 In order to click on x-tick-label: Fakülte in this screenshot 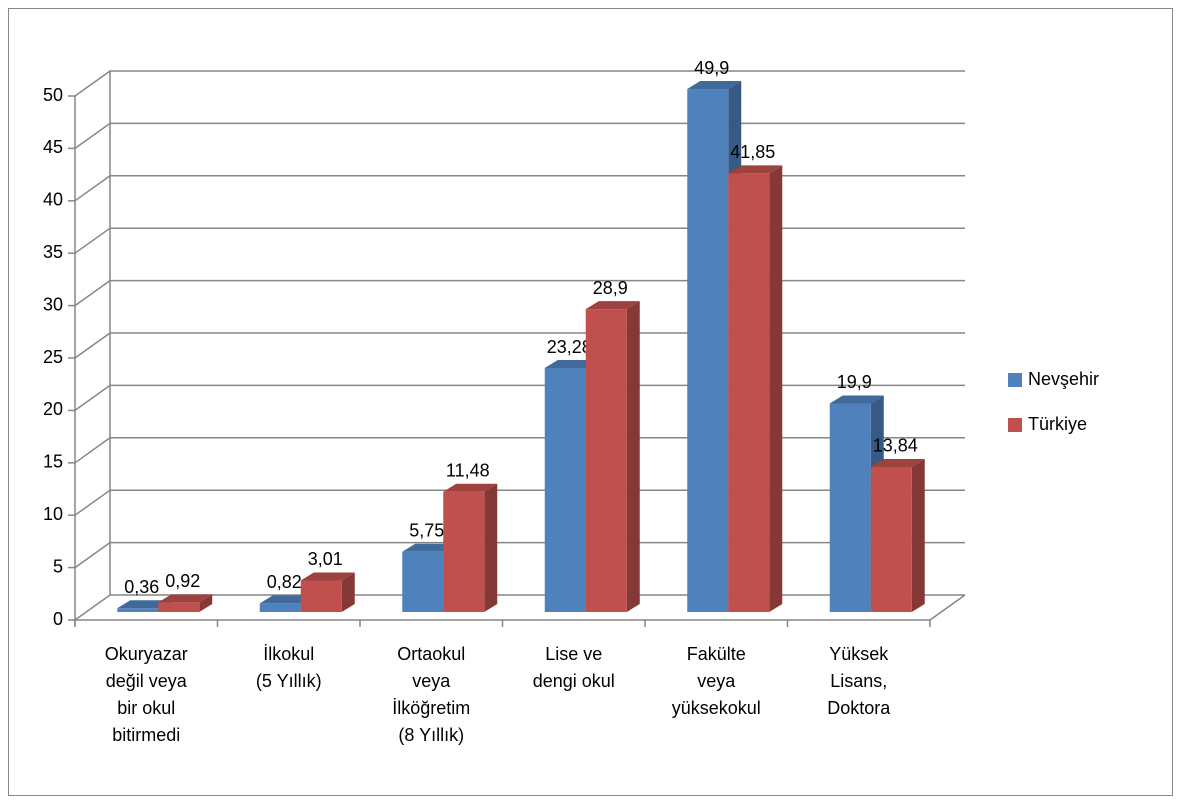, I will do `click(716, 654)`.